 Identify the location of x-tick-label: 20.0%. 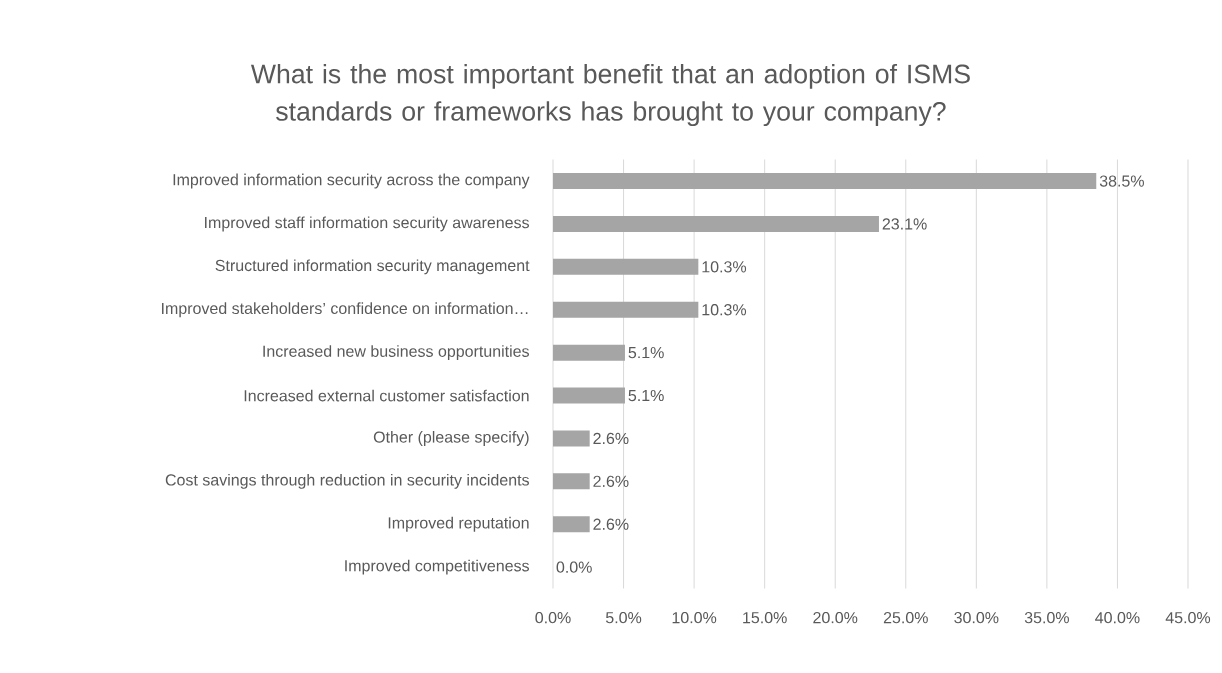
(835, 617).